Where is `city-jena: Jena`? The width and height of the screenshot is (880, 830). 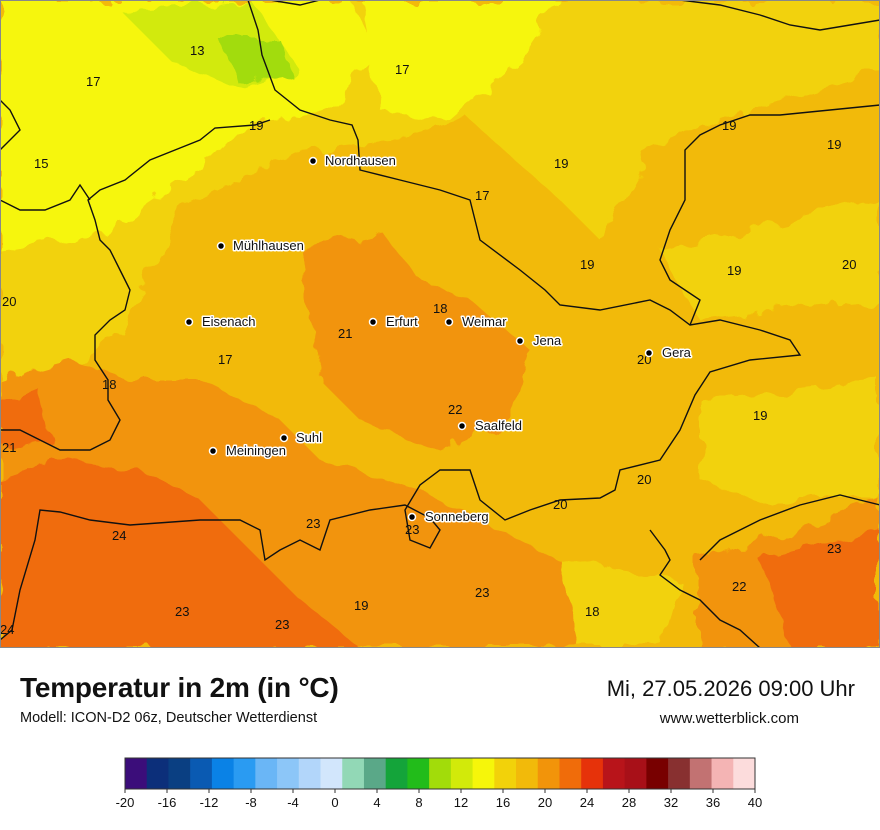
city-jena: Jena is located at coordinates (539, 341).